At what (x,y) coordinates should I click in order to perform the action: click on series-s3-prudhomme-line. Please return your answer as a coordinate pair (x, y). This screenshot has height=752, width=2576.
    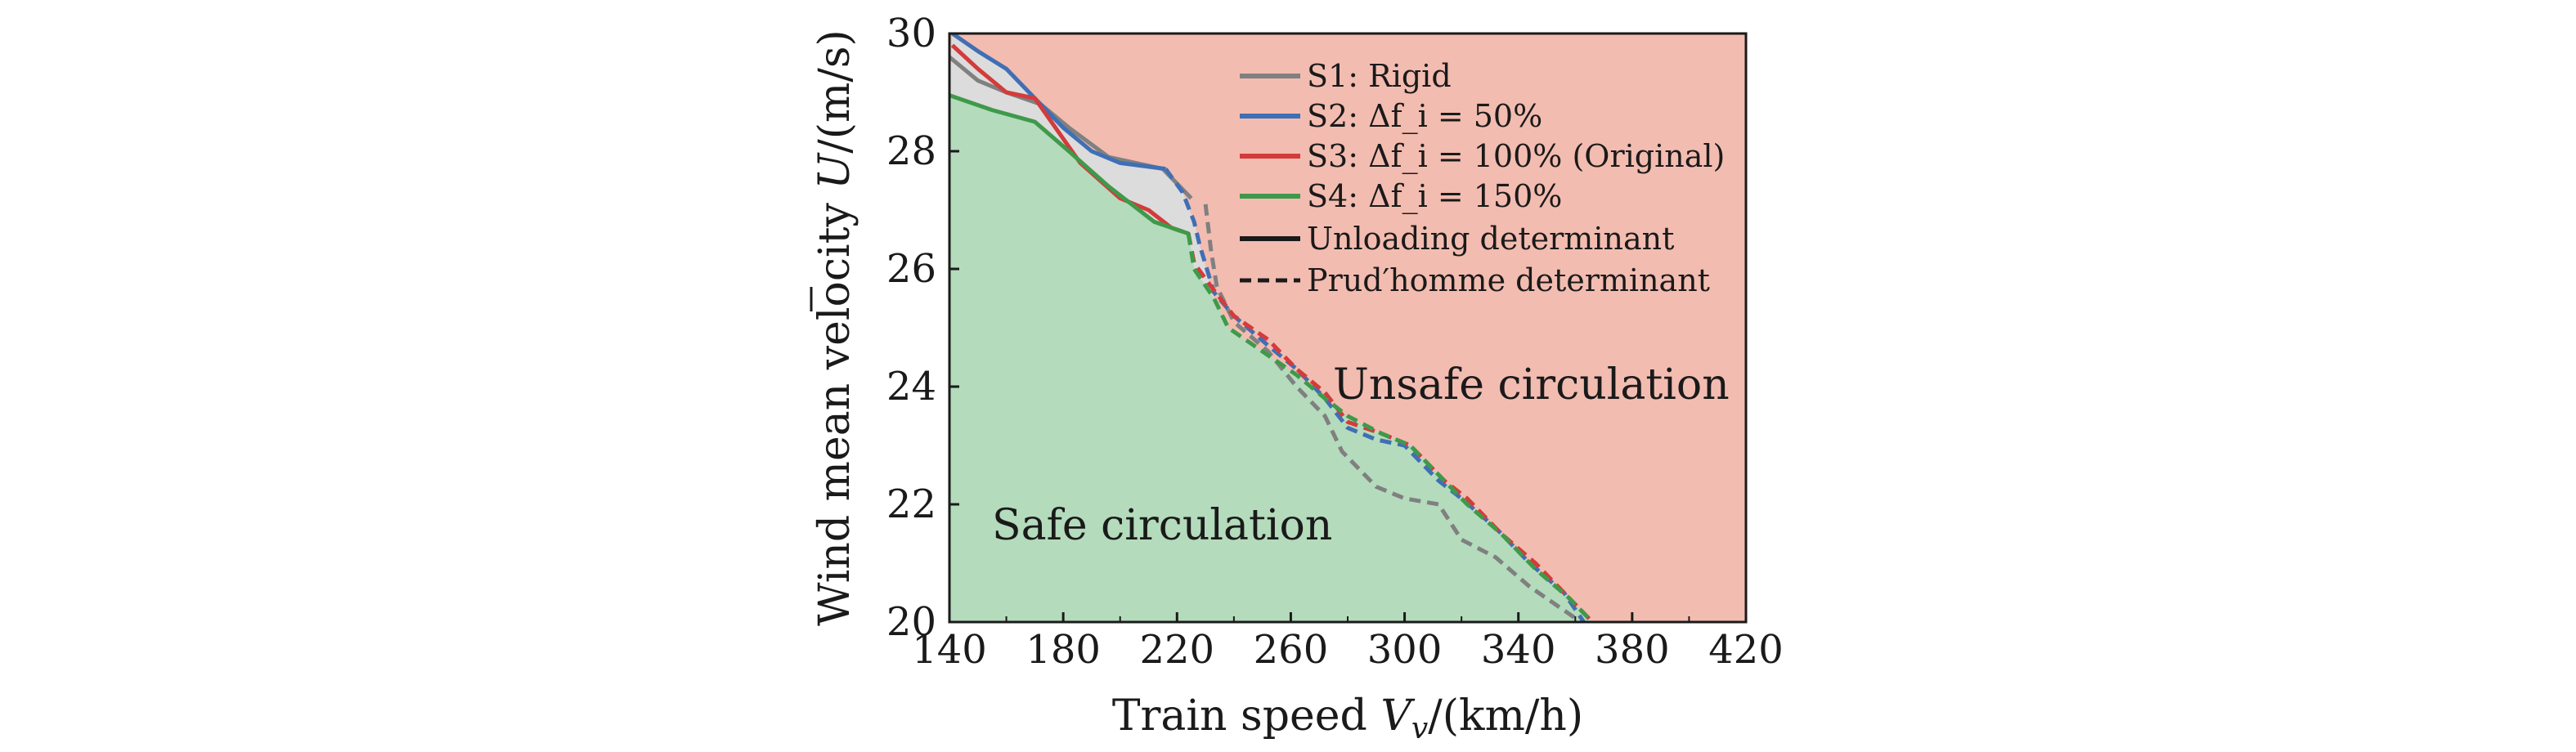
    Looking at the image, I should click on (1382, 424).